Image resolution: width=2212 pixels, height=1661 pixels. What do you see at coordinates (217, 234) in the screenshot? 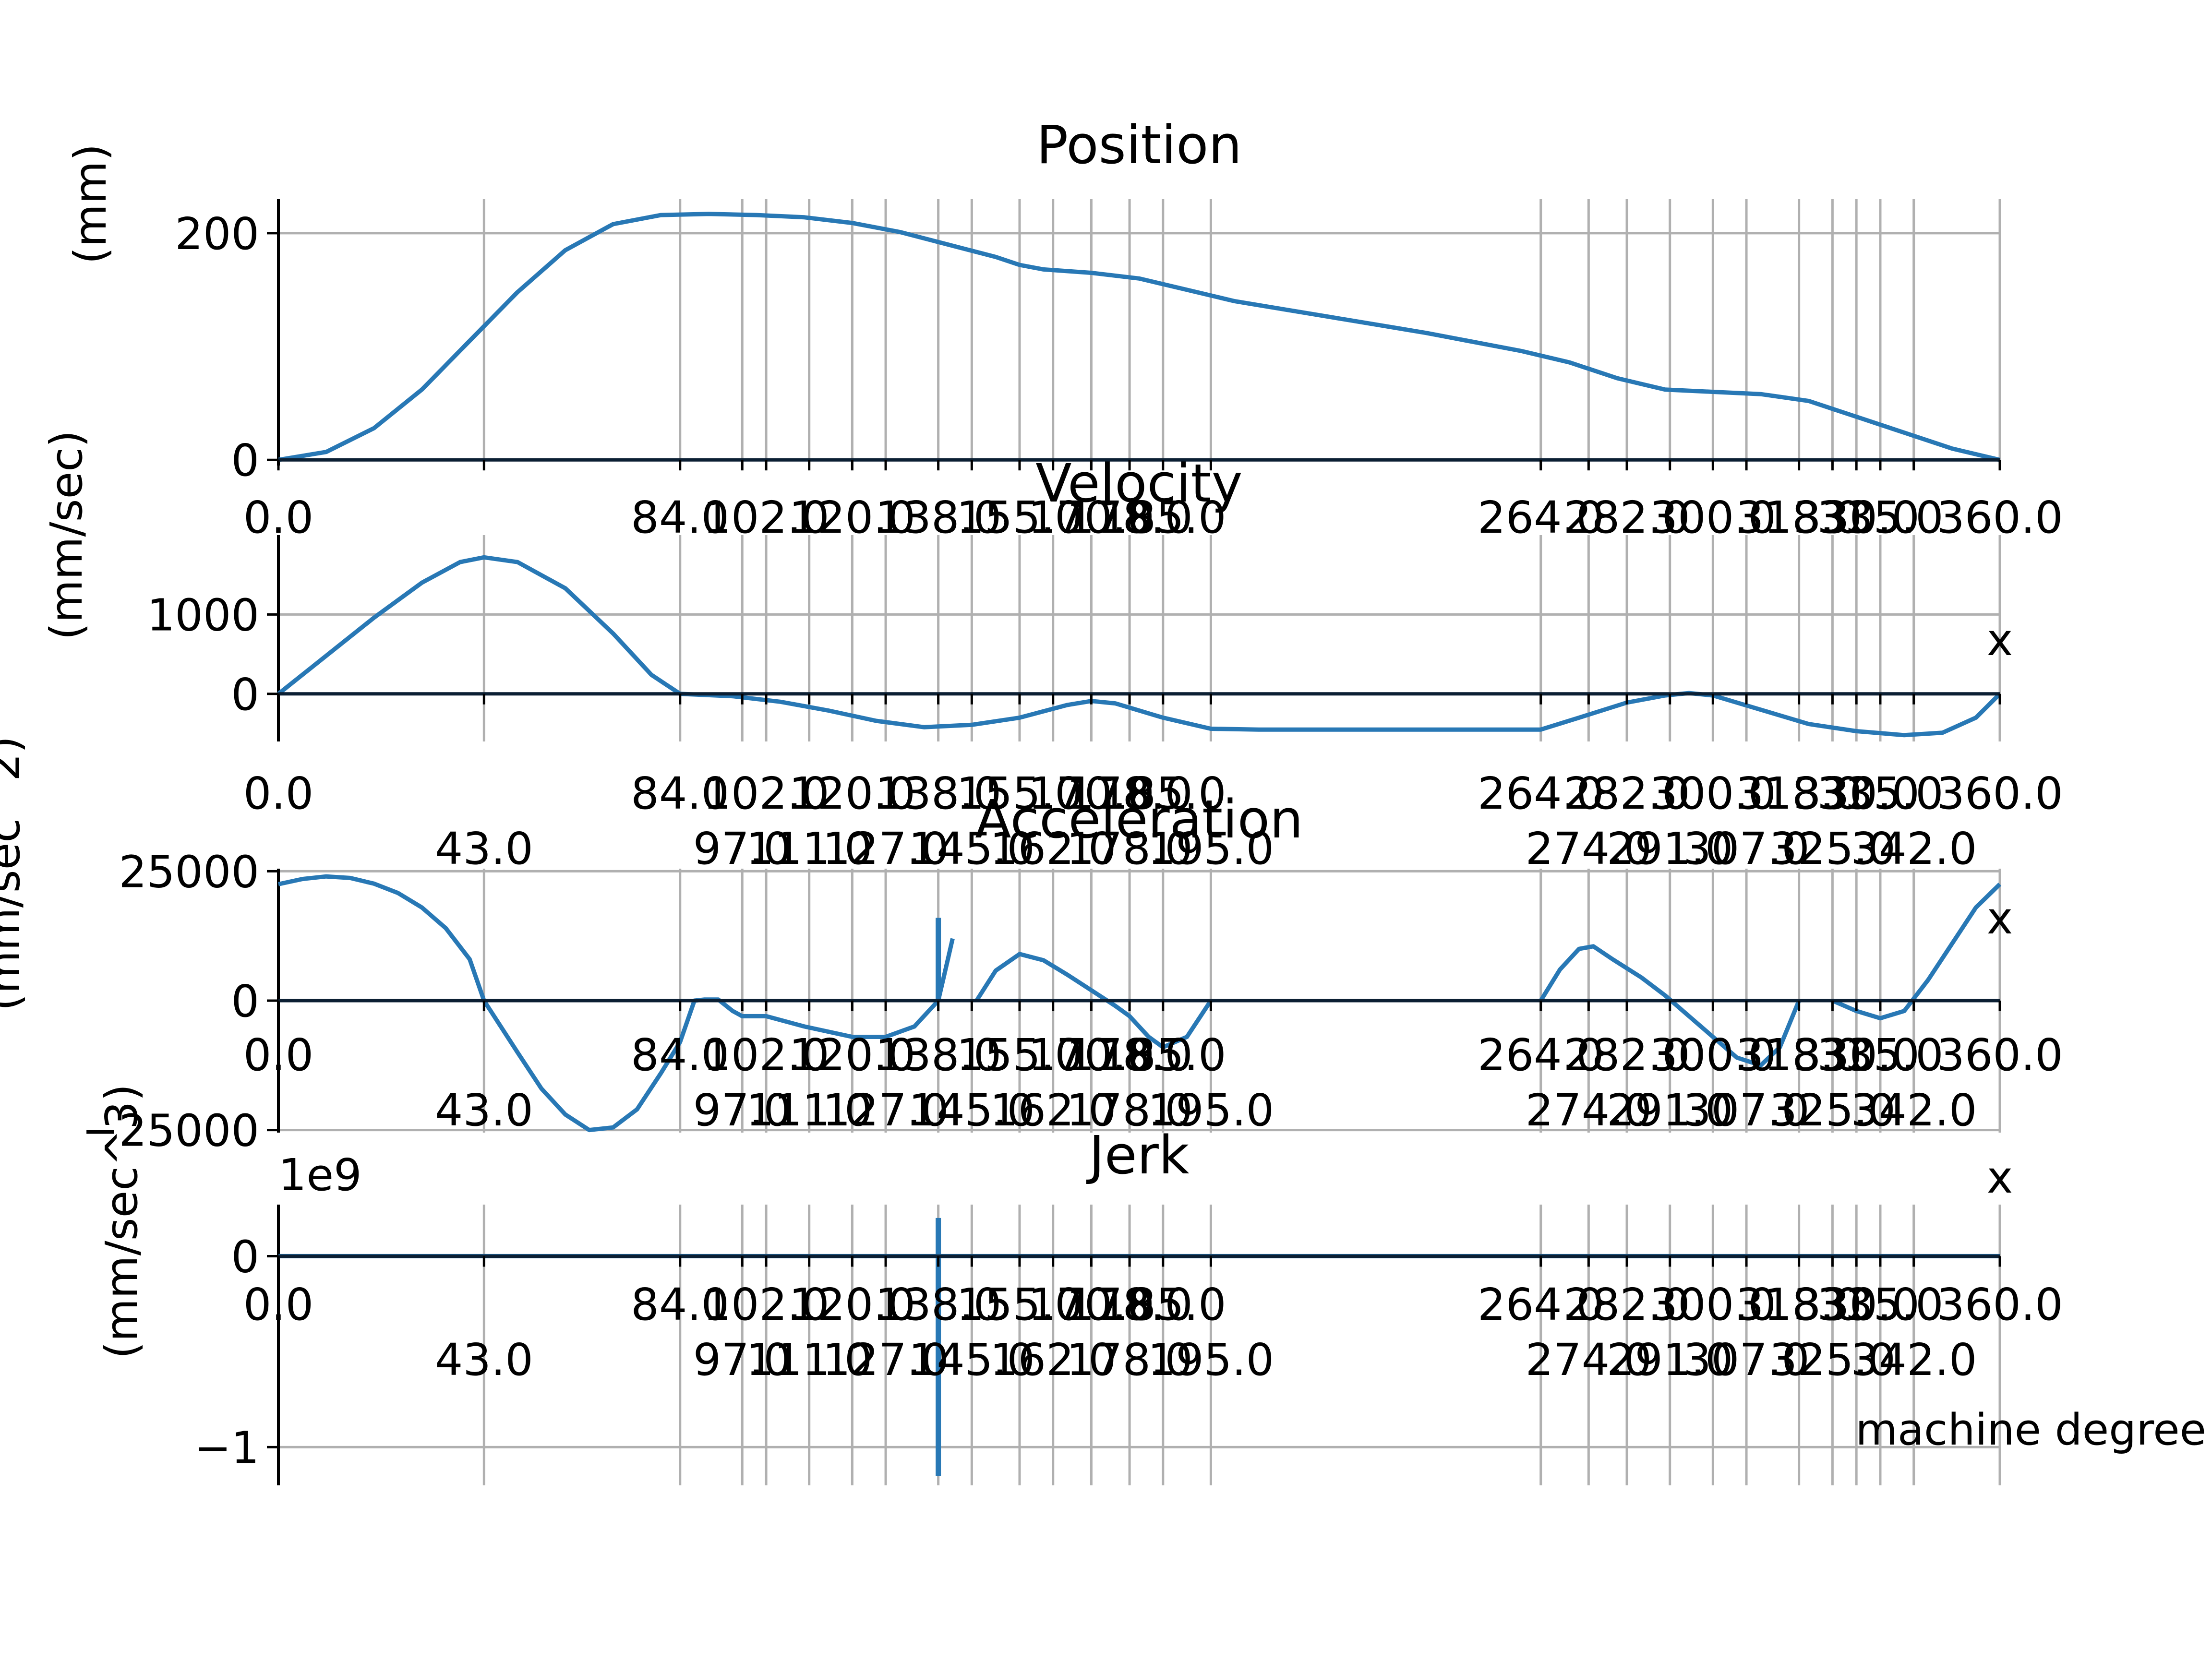
I see `y-tick-label: 200` at bounding box center [217, 234].